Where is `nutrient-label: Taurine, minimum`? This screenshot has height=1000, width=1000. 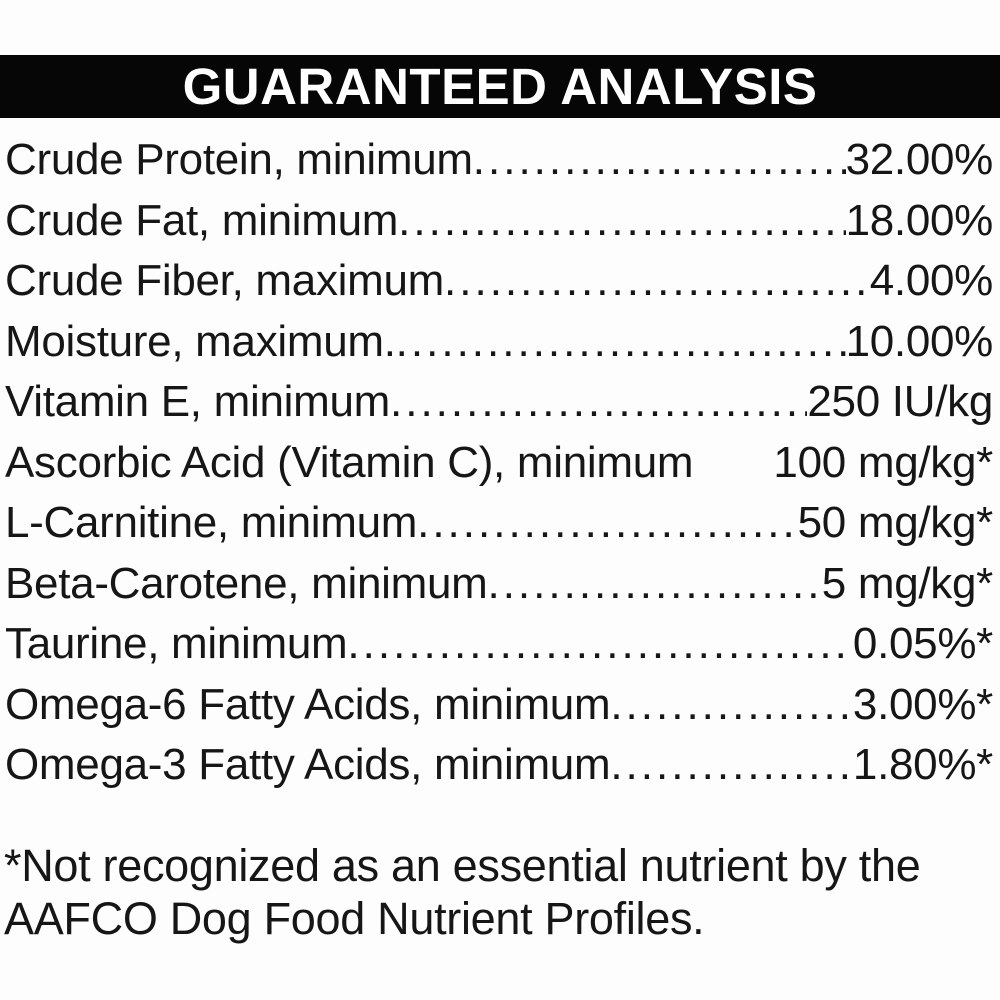
nutrient-label: Taurine, minimum is located at coordinates (176, 643).